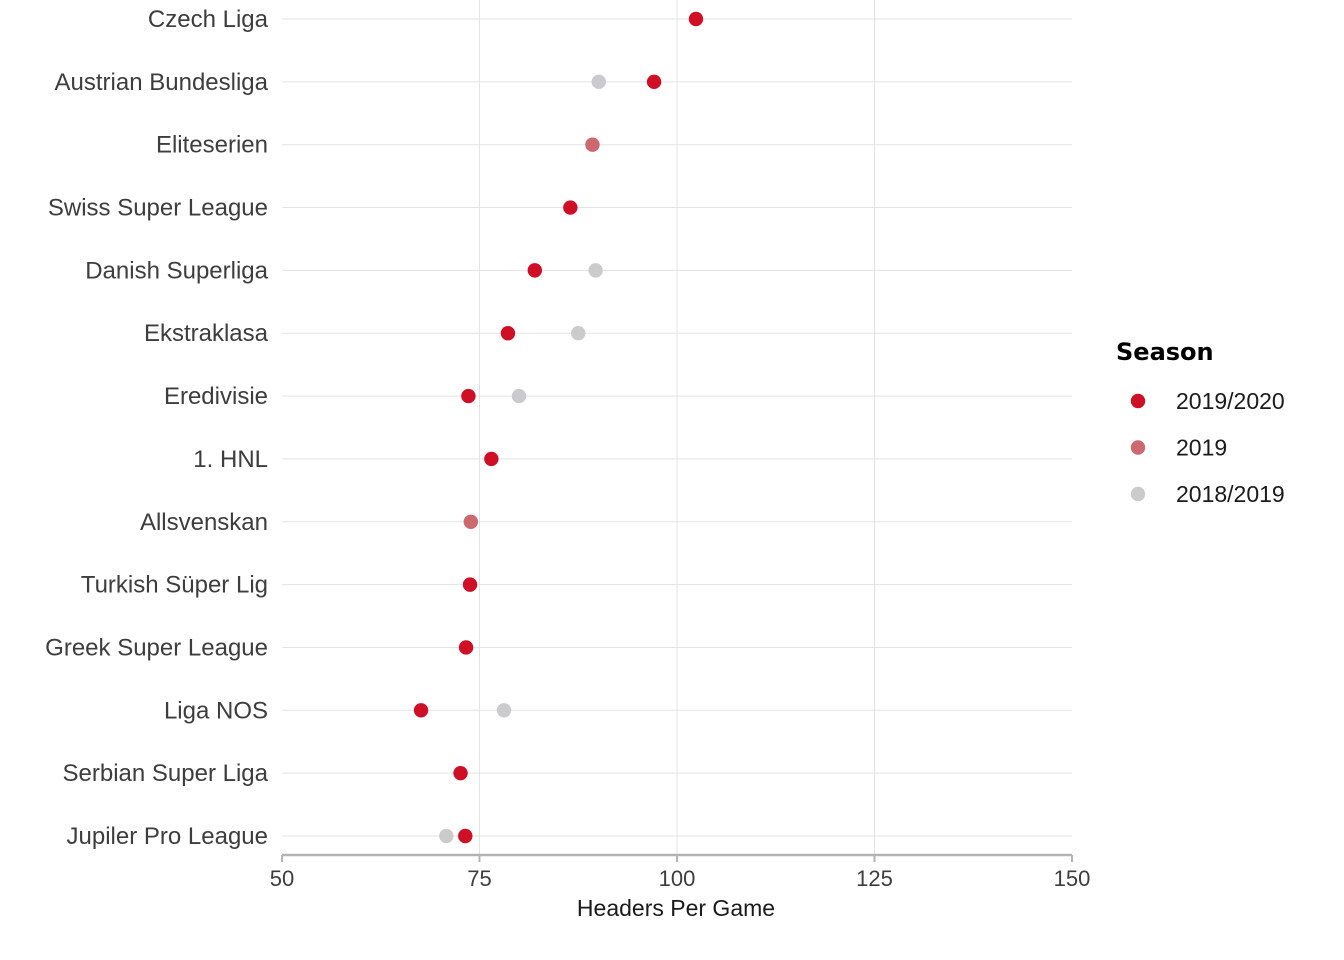 Image resolution: width=1344 pixels, height=960 pixels. Describe the element at coordinates (676, 908) in the screenshot. I see `x-axis-title: Headers Per Game` at that location.